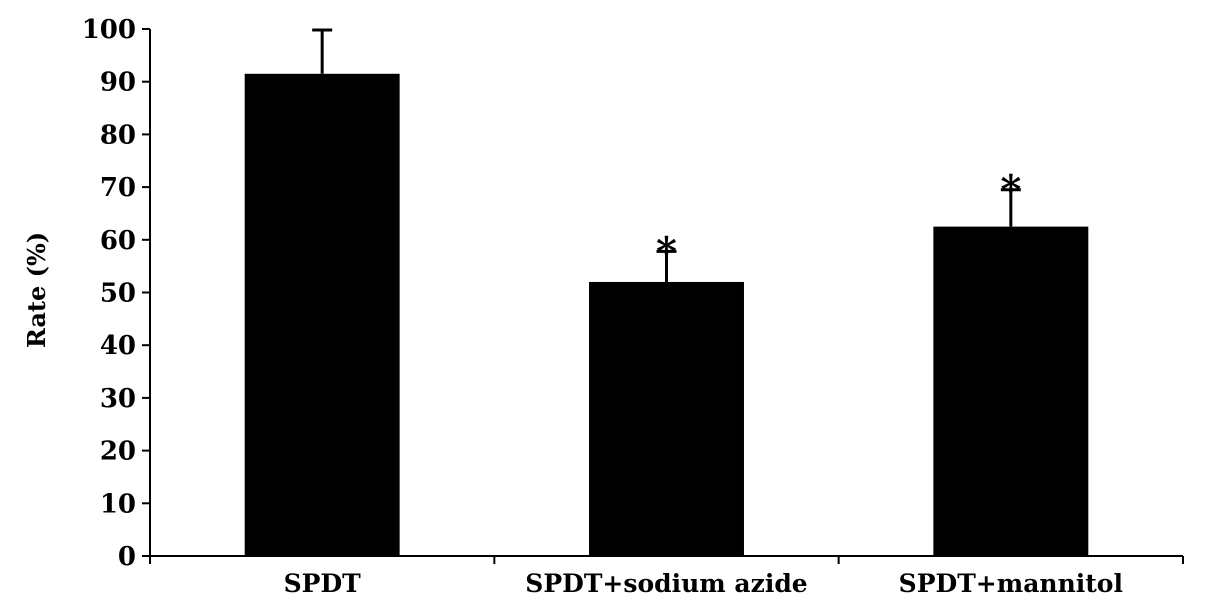  Describe the element at coordinates (118, 346) in the screenshot. I see `y-tick-label: 40` at that location.